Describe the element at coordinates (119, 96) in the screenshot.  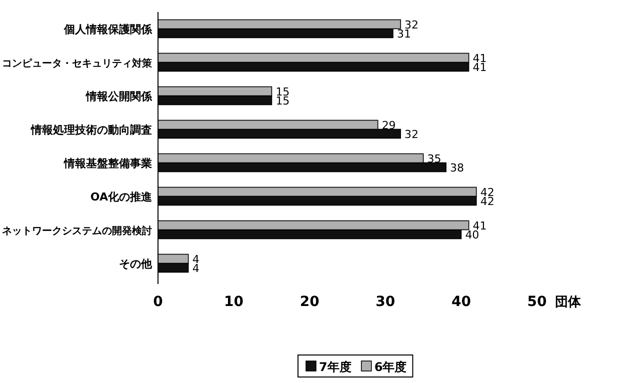
I see `y-tick-label: 情報公開関係` at that location.